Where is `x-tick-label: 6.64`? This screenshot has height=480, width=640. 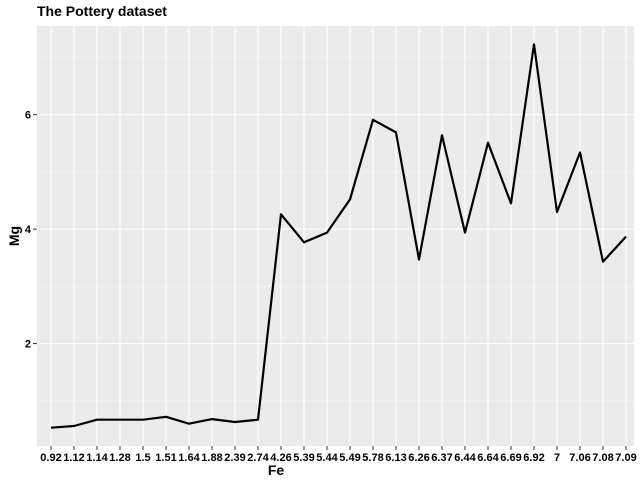
x-tick-label: 6.64 is located at coordinates (488, 458).